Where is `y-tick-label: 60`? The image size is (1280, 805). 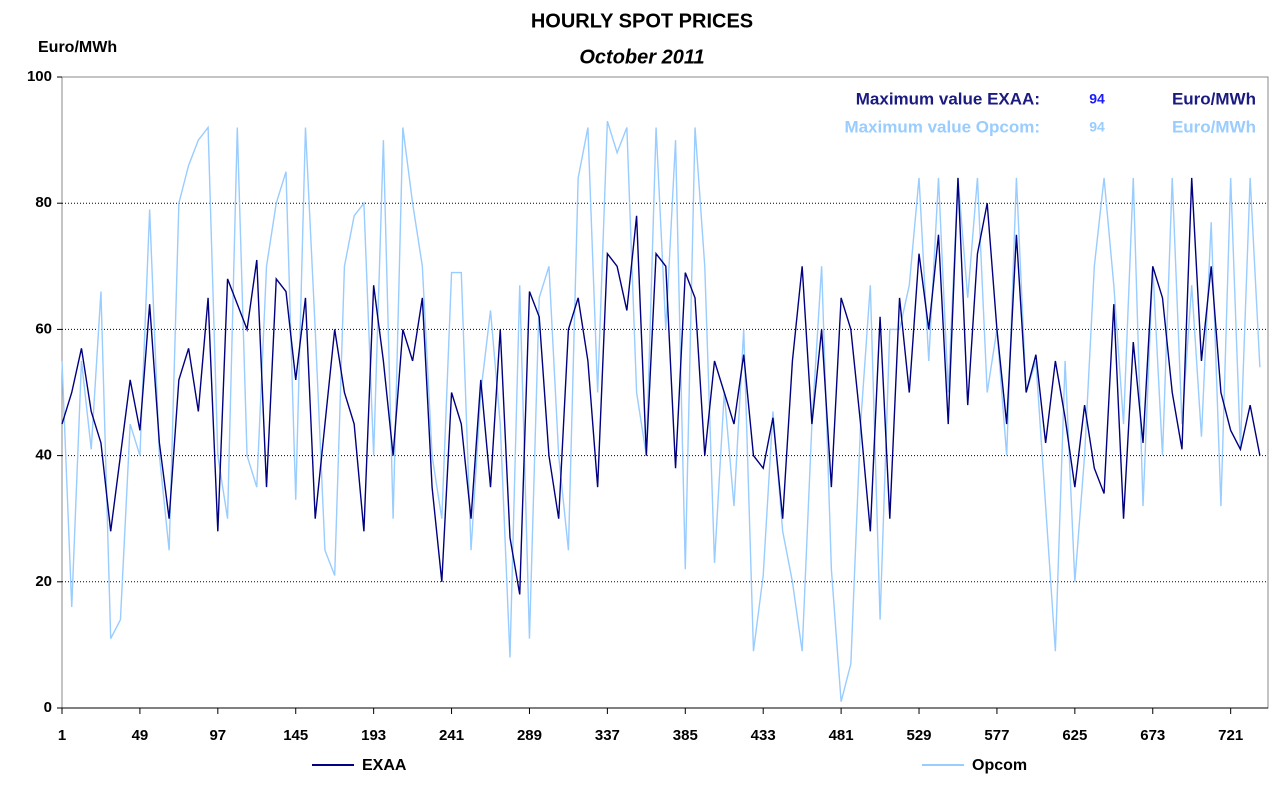
y-tick-label: 60 is located at coordinates (43, 328).